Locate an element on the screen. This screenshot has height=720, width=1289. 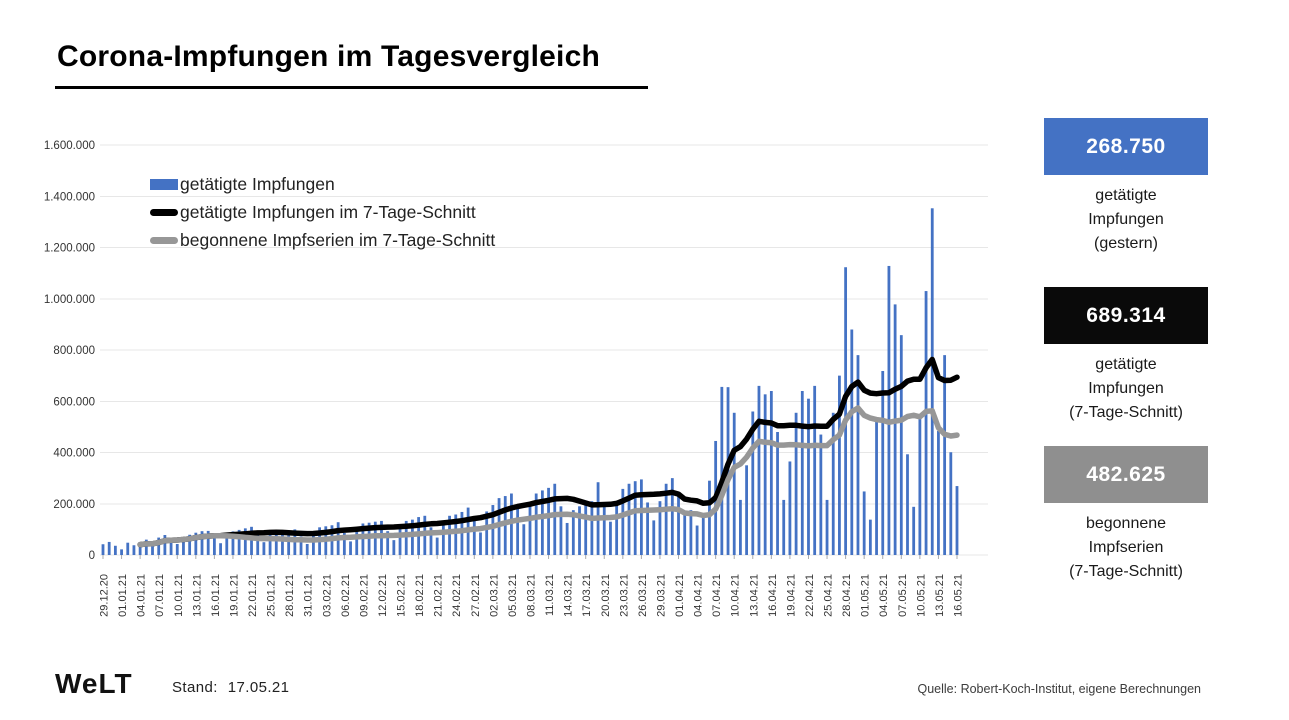
bar-swatch-icon is located at coordinates (164, 184).